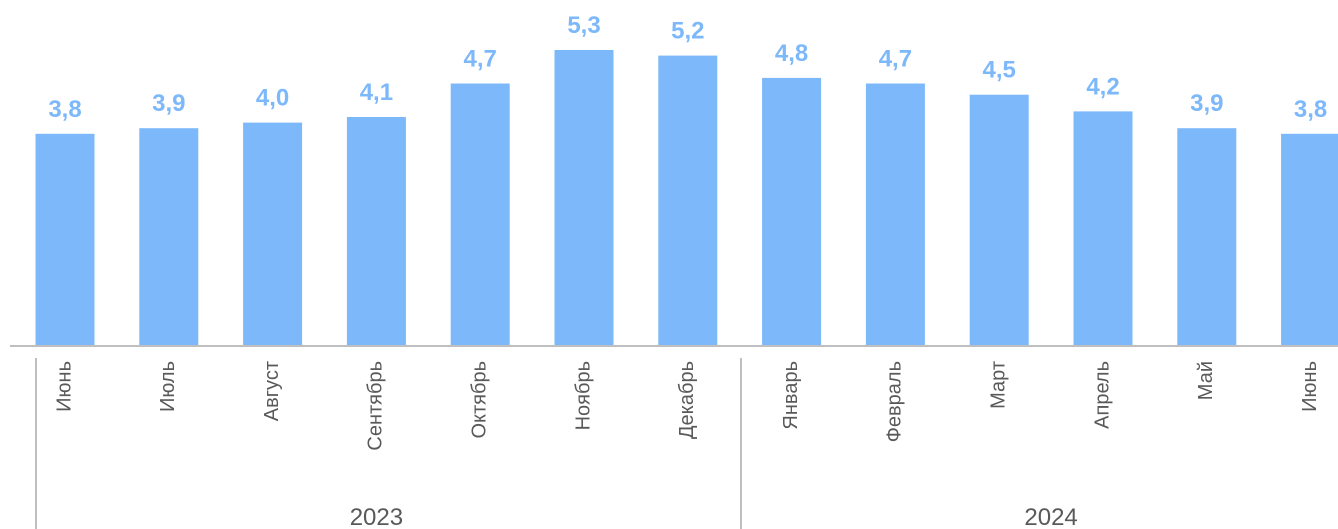 This screenshot has height=529, width=1338. Describe the element at coordinates (1310, 109) in the screenshot. I see `value-label-13: 3,8` at that location.